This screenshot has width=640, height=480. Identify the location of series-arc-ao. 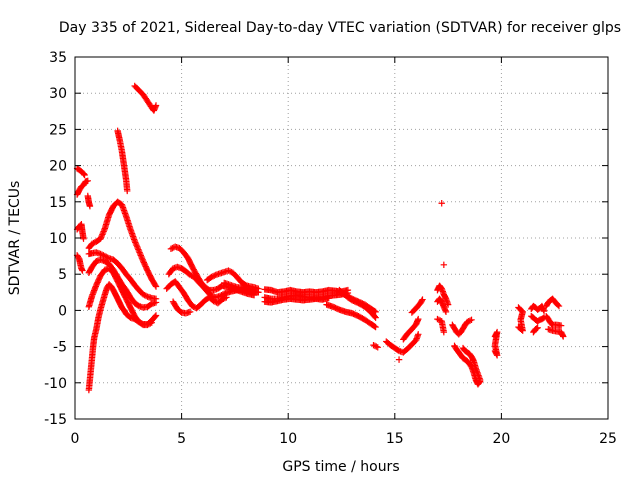
(538, 318).